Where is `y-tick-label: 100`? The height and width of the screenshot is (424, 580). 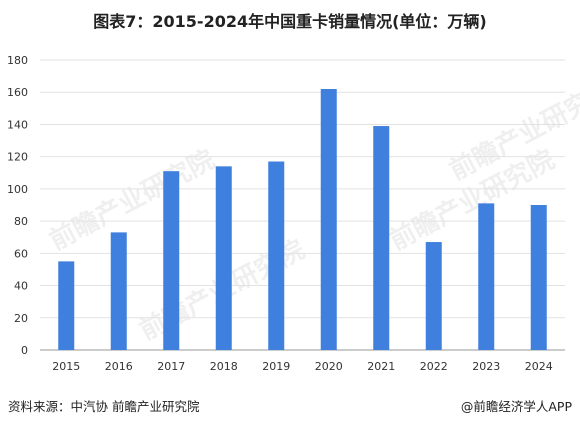
y-tick-label: 100 is located at coordinates (17, 189).